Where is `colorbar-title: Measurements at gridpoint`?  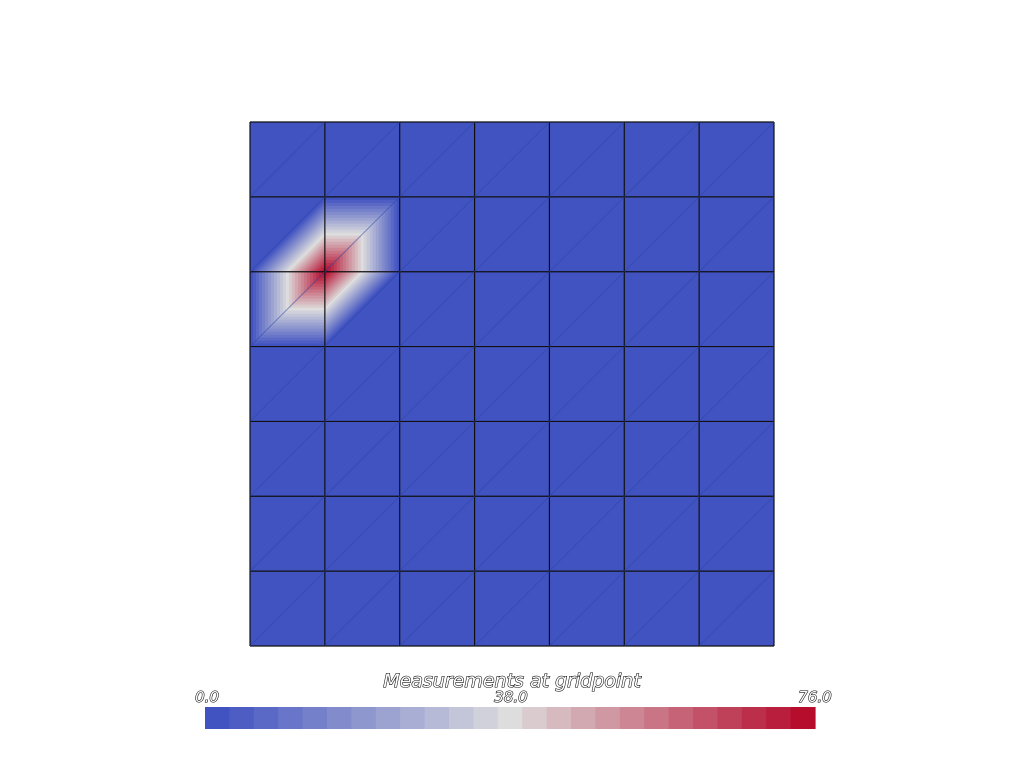
colorbar-title: Measurements at gridpoint is located at coordinates (512, 681).